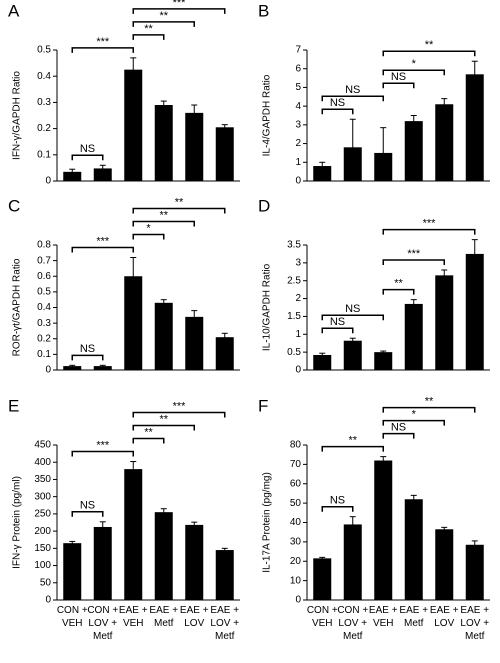  What do you see at coordinates (224, 623) in the screenshot?
I see `x-tick-label: EAE + LOV + Metf` at bounding box center [224, 623].